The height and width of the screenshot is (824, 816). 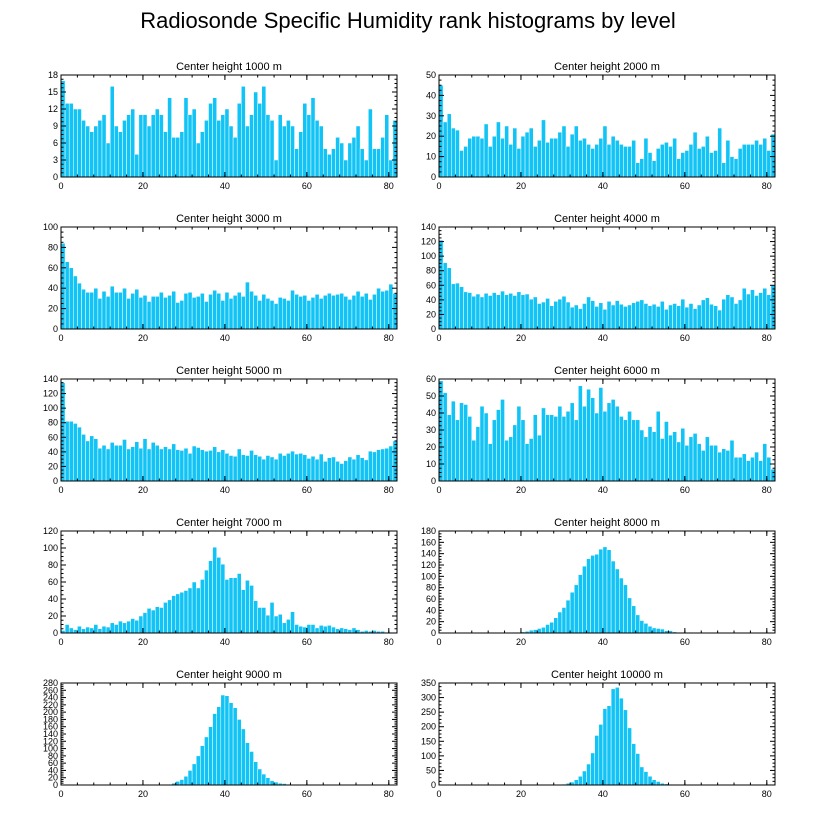 What do you see at coordinates (229, 67) in the screenshot?
I see `panel-title: Center height 1000 m` at bounding box center [229, 67].